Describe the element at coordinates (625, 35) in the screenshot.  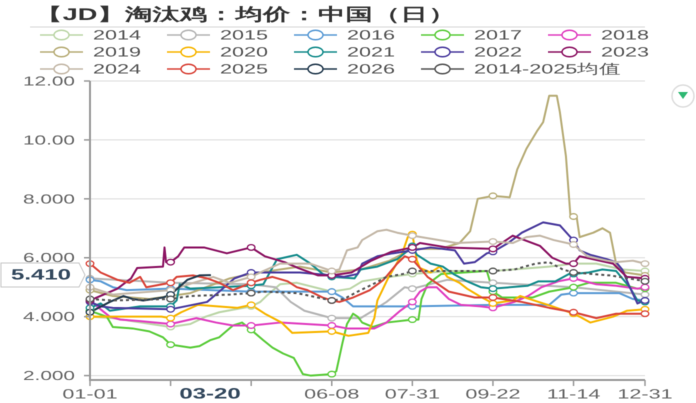
I see `legend-label: 2018` at that location.